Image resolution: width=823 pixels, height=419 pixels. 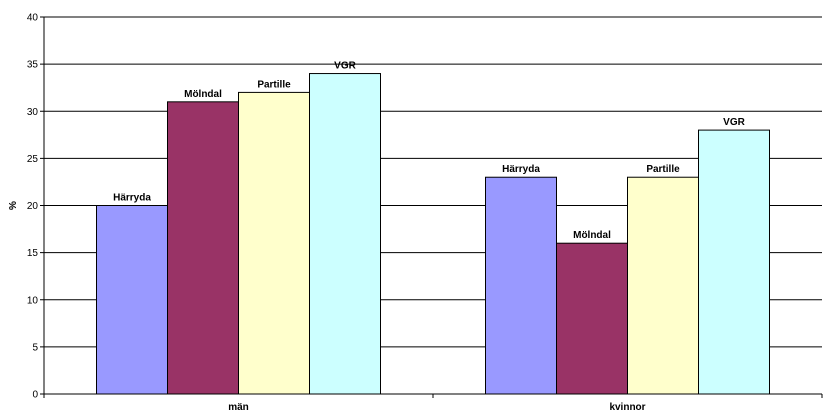 I want to click on y-tick-label: 10, so click(x=33, y=300).